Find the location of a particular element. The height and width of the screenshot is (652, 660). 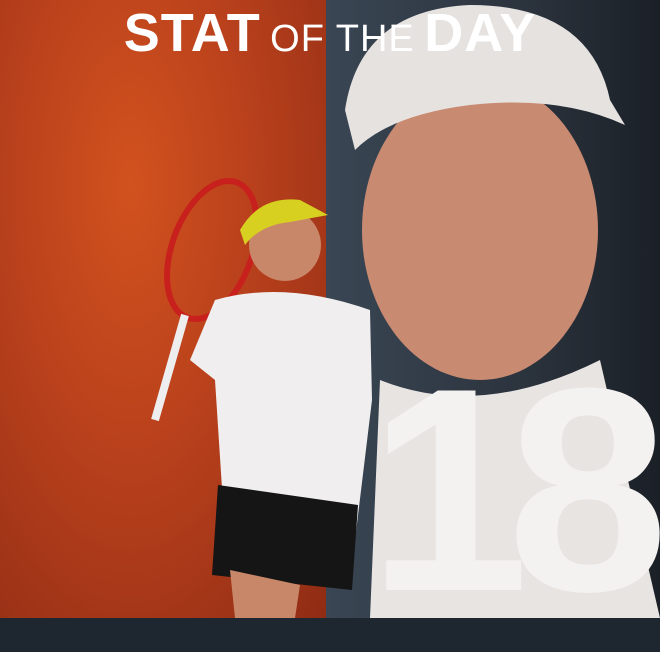

title-day: DAY is located at coordinates (480, 33).